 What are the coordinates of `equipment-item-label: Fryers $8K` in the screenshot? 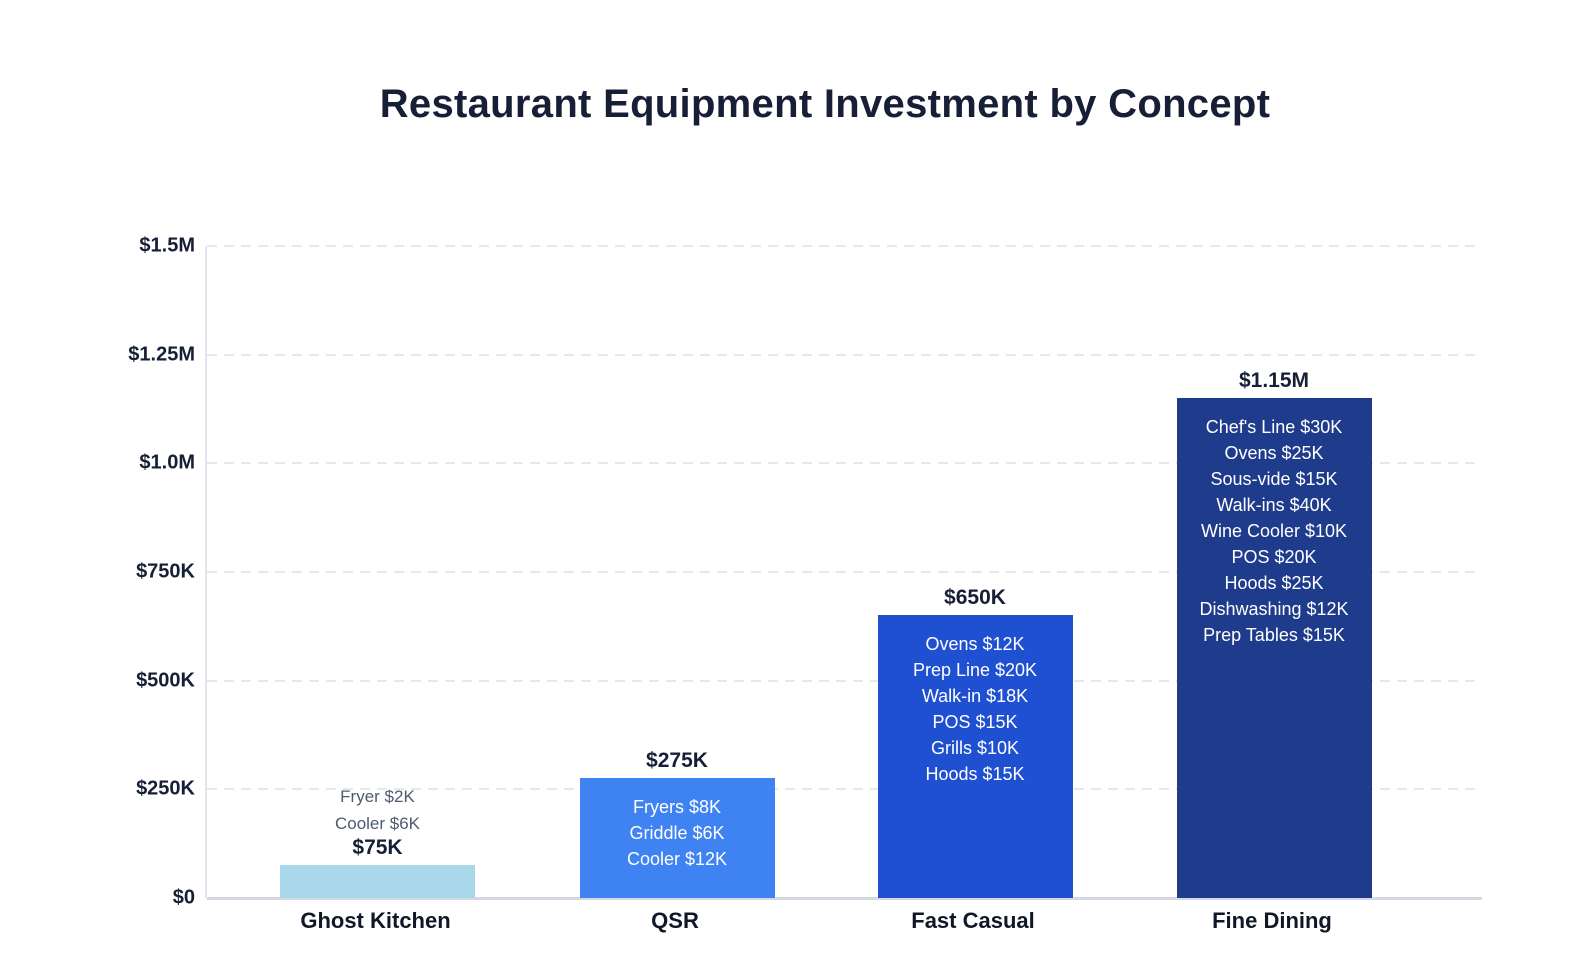 It's located at (677, 807).